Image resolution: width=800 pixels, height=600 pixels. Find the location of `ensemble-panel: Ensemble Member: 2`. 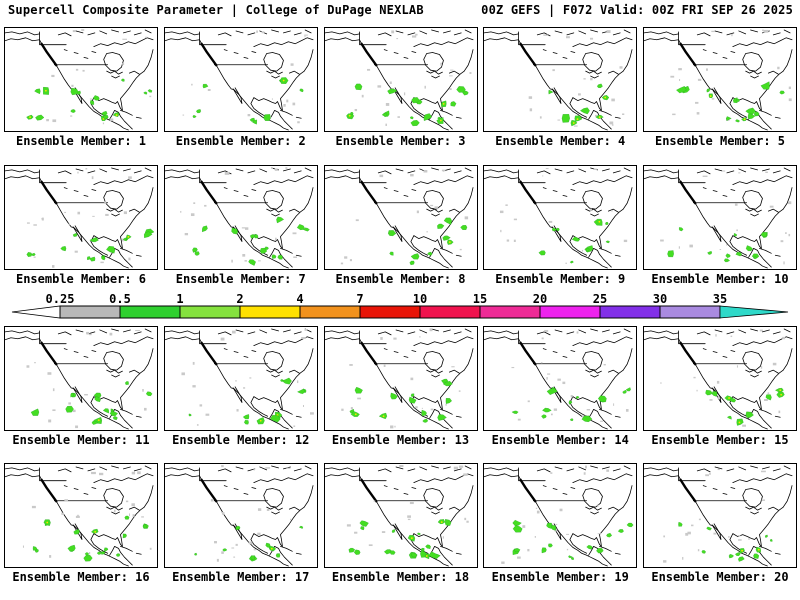

ensemble-panel: Ensemble Member: 2 is located at coordinates (240, 87).